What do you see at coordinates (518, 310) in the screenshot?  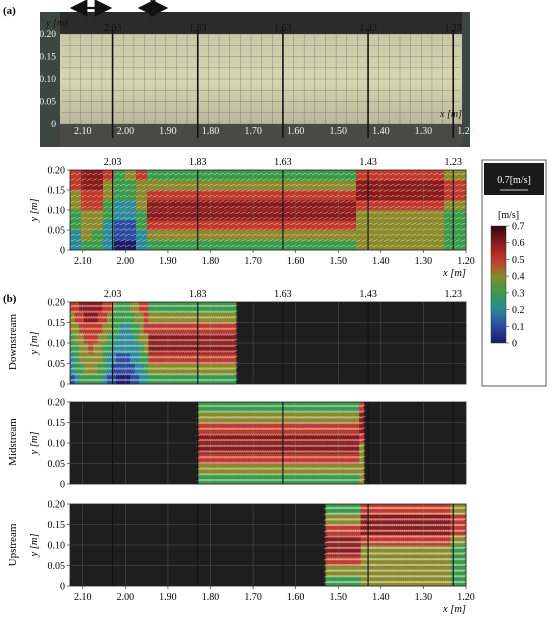 I see `colorbar-tick-label: 0.2` at bounding box center [518, 310].